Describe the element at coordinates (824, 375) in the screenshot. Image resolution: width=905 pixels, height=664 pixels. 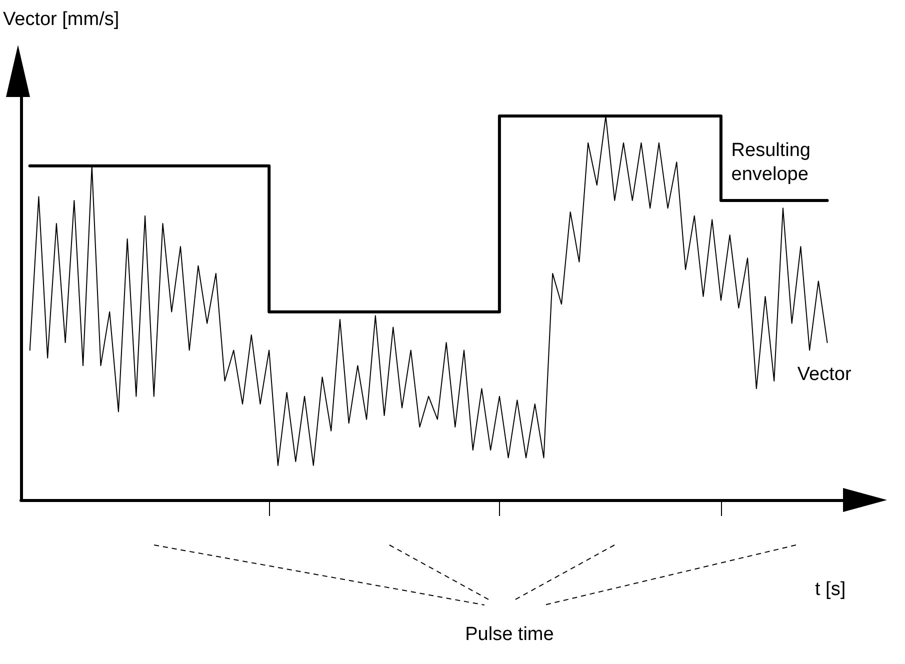
I see `series-label: Vector` at that location.